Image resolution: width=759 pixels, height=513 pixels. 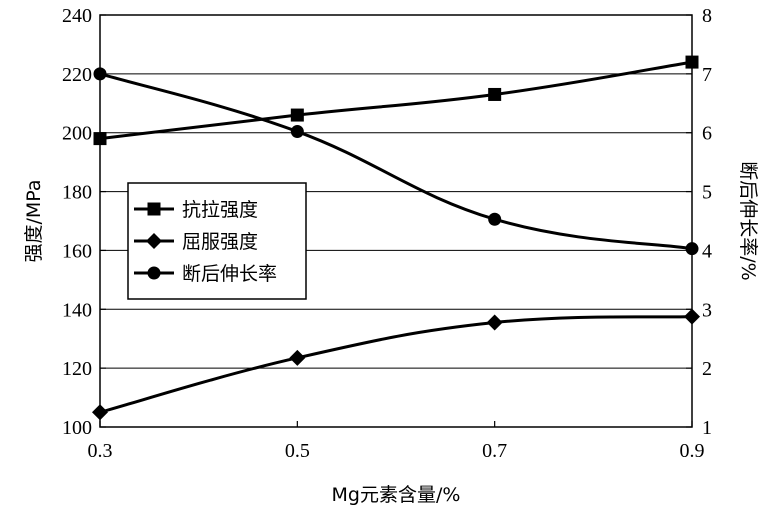 I want to click on y2-tick-label: 1, so click(x=707, y=428).